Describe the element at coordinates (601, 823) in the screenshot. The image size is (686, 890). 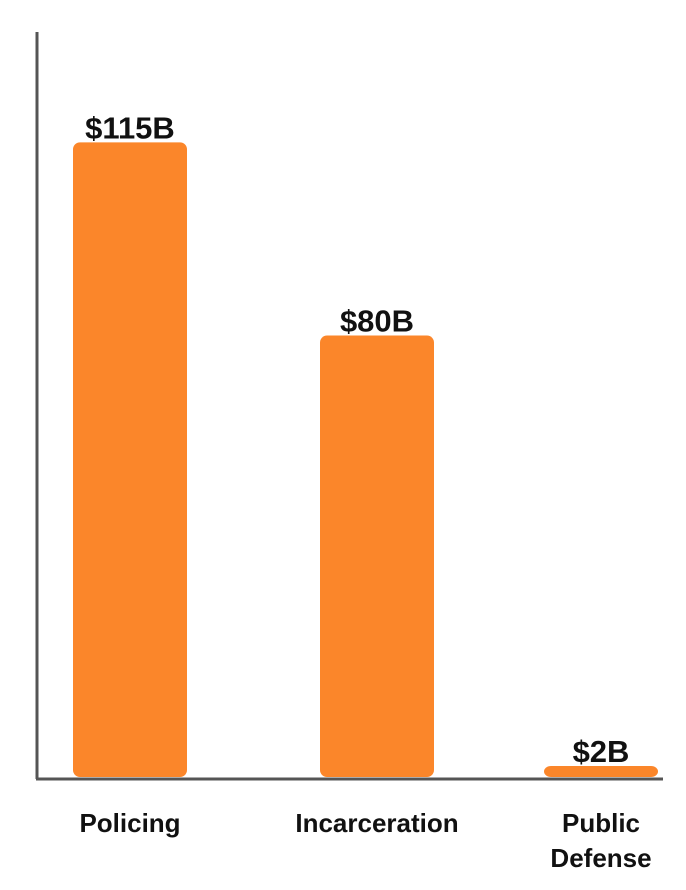
I see `category-label-line: Public` at that location.